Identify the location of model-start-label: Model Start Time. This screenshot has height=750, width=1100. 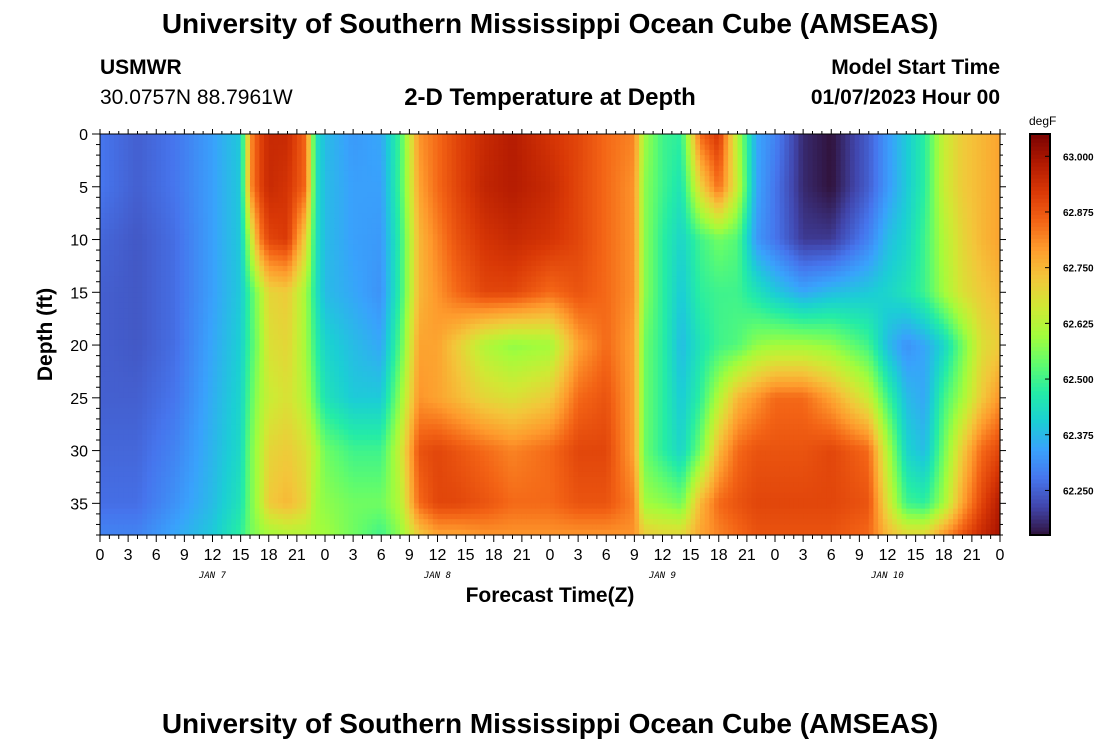
(915, 67).